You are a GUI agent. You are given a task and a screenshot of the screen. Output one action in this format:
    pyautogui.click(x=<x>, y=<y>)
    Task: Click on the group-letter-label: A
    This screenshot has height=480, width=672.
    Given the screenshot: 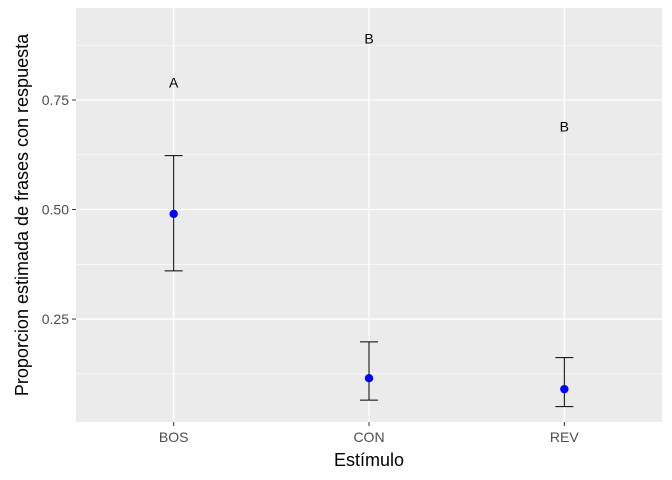 What is the action you would take?
    pyautogui.click(x=174, y=82)
    